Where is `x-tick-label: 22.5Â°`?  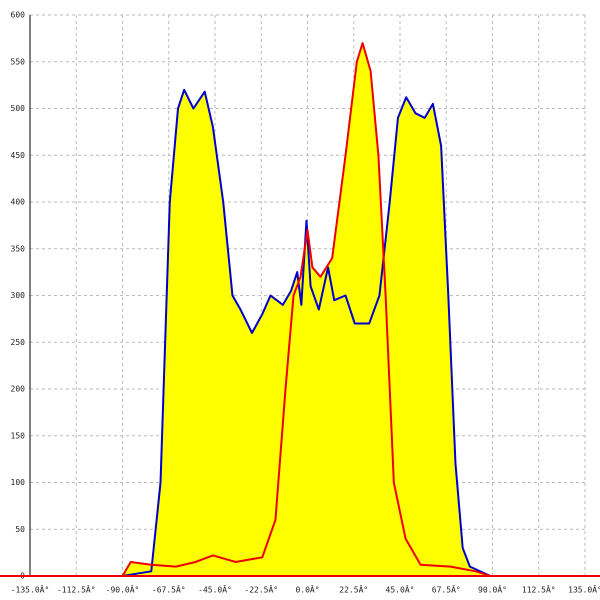
x-tick-label: 22.5Â° is located at coordinates (353, 589).